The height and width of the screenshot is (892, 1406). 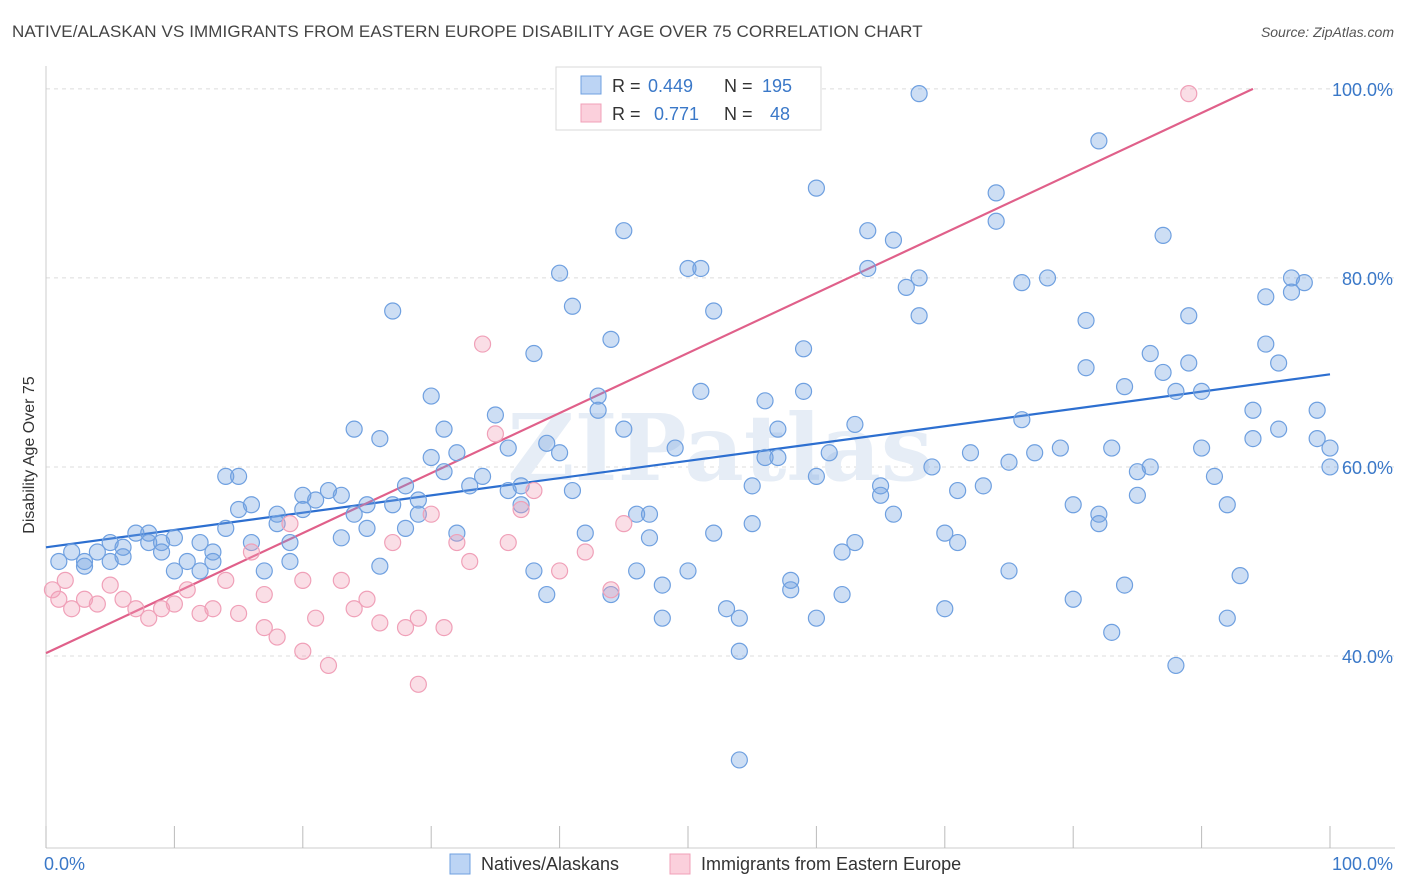 What do you see at coordinates (550, 864) in the screenshot?
I see `legend-label-natives: Natives/Alaskans` at bounding box center [550, 864].